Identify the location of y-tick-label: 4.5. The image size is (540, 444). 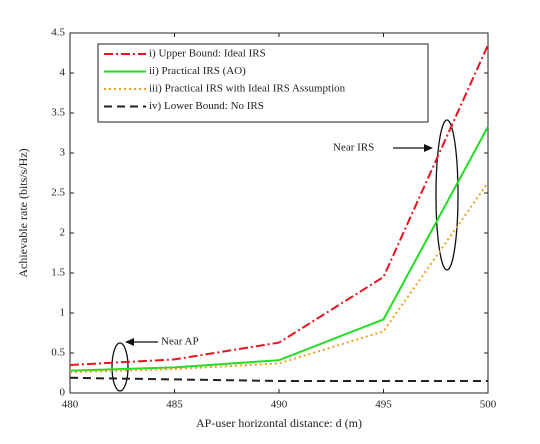
(58, 33).